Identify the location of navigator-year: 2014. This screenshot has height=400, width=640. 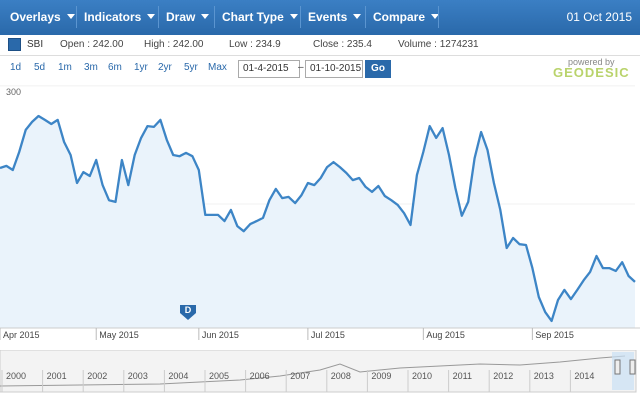
(584, 376).